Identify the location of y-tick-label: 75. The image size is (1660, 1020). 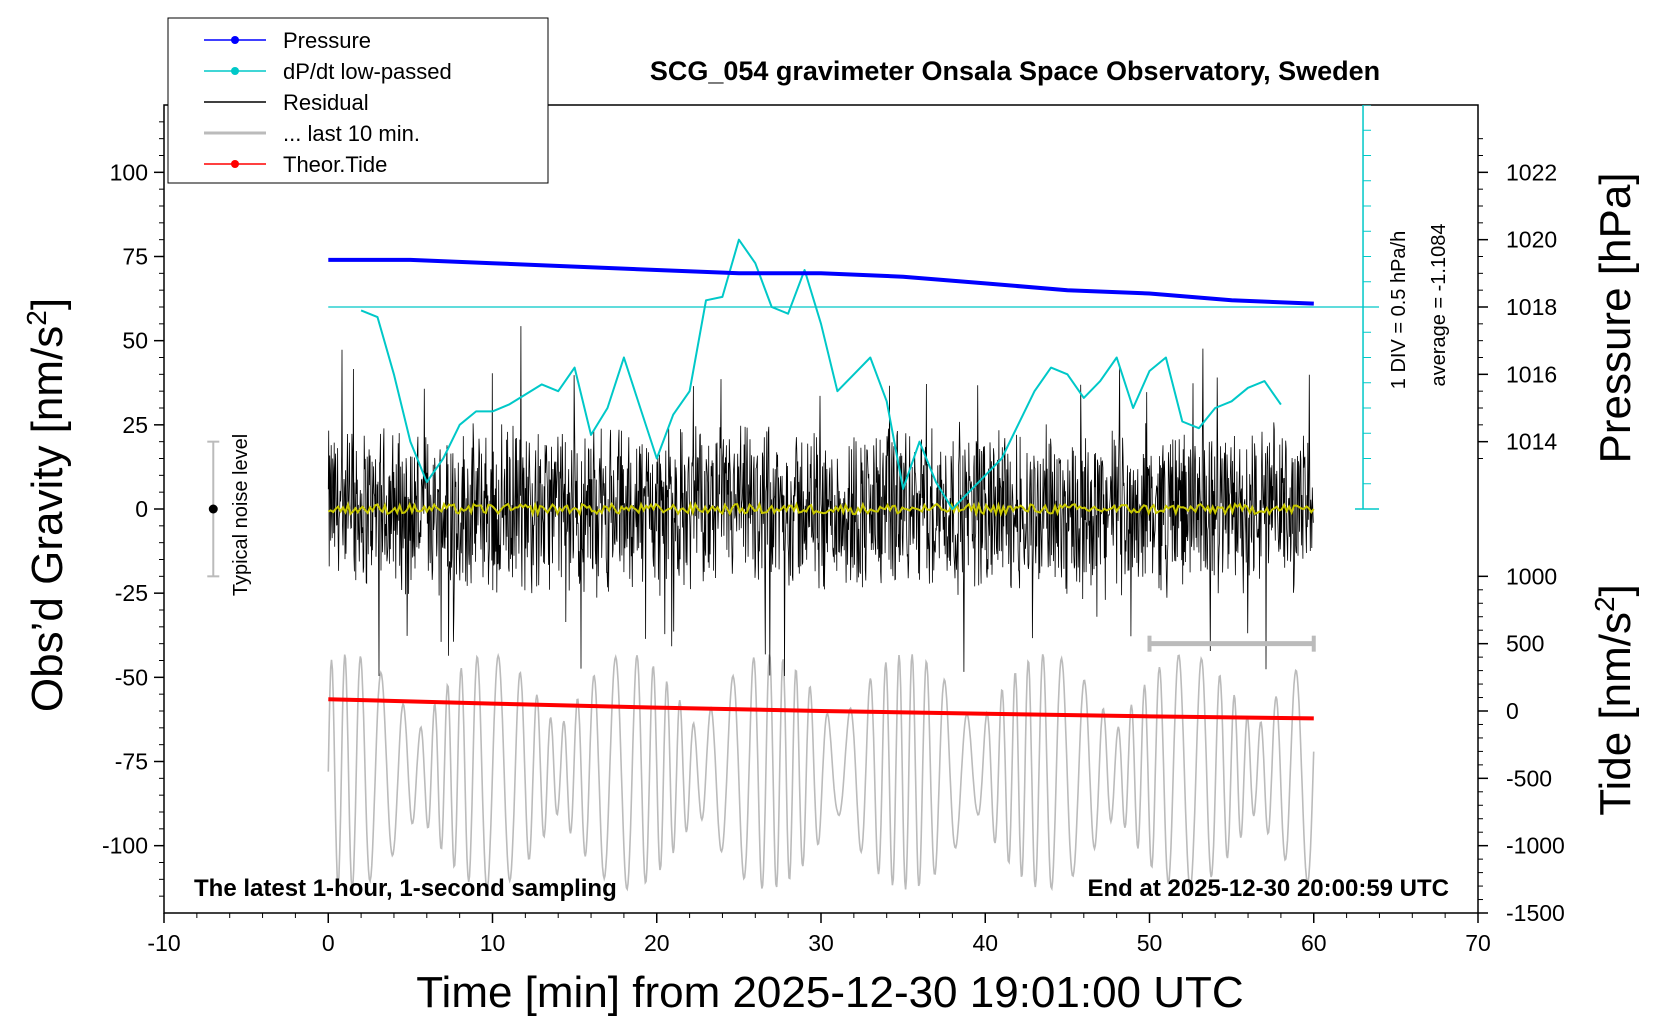
(135, 257).